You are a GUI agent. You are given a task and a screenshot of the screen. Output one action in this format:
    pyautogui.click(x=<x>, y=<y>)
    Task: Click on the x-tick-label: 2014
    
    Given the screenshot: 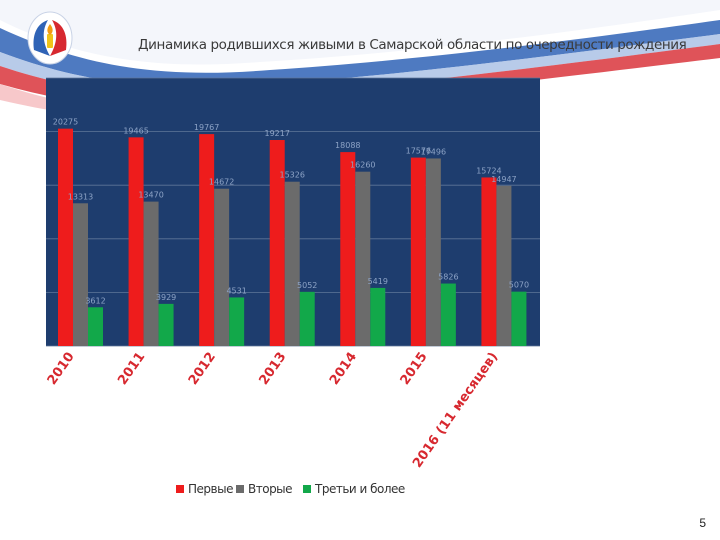 What is the action you would take?
    pyautogui.click(x=343, y=369)
    